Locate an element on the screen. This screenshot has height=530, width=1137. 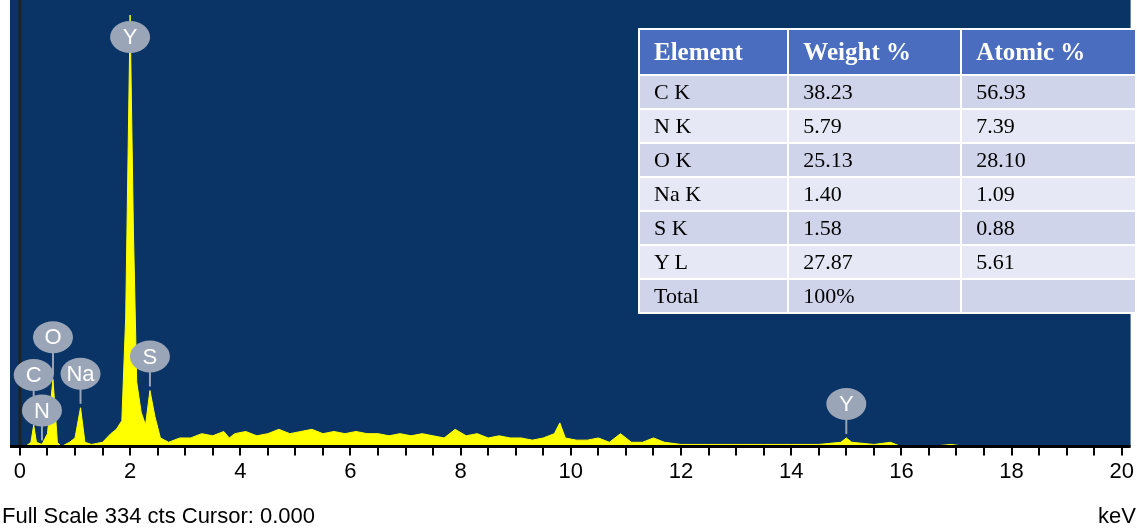
annotation: N is located at coordinates (42, 410).